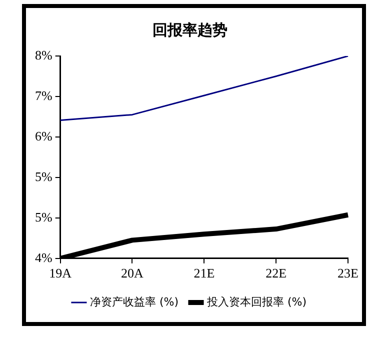 The height and width of the screenshot is (342, 378). Describe the element at coordinates (43, 257) in the screenshot. I see `y-tick-label: 4%` at that location.